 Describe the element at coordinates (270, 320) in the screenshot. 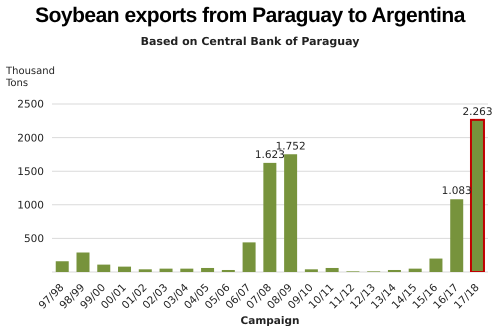

I see `x-axis-title: Campaign` at that location.